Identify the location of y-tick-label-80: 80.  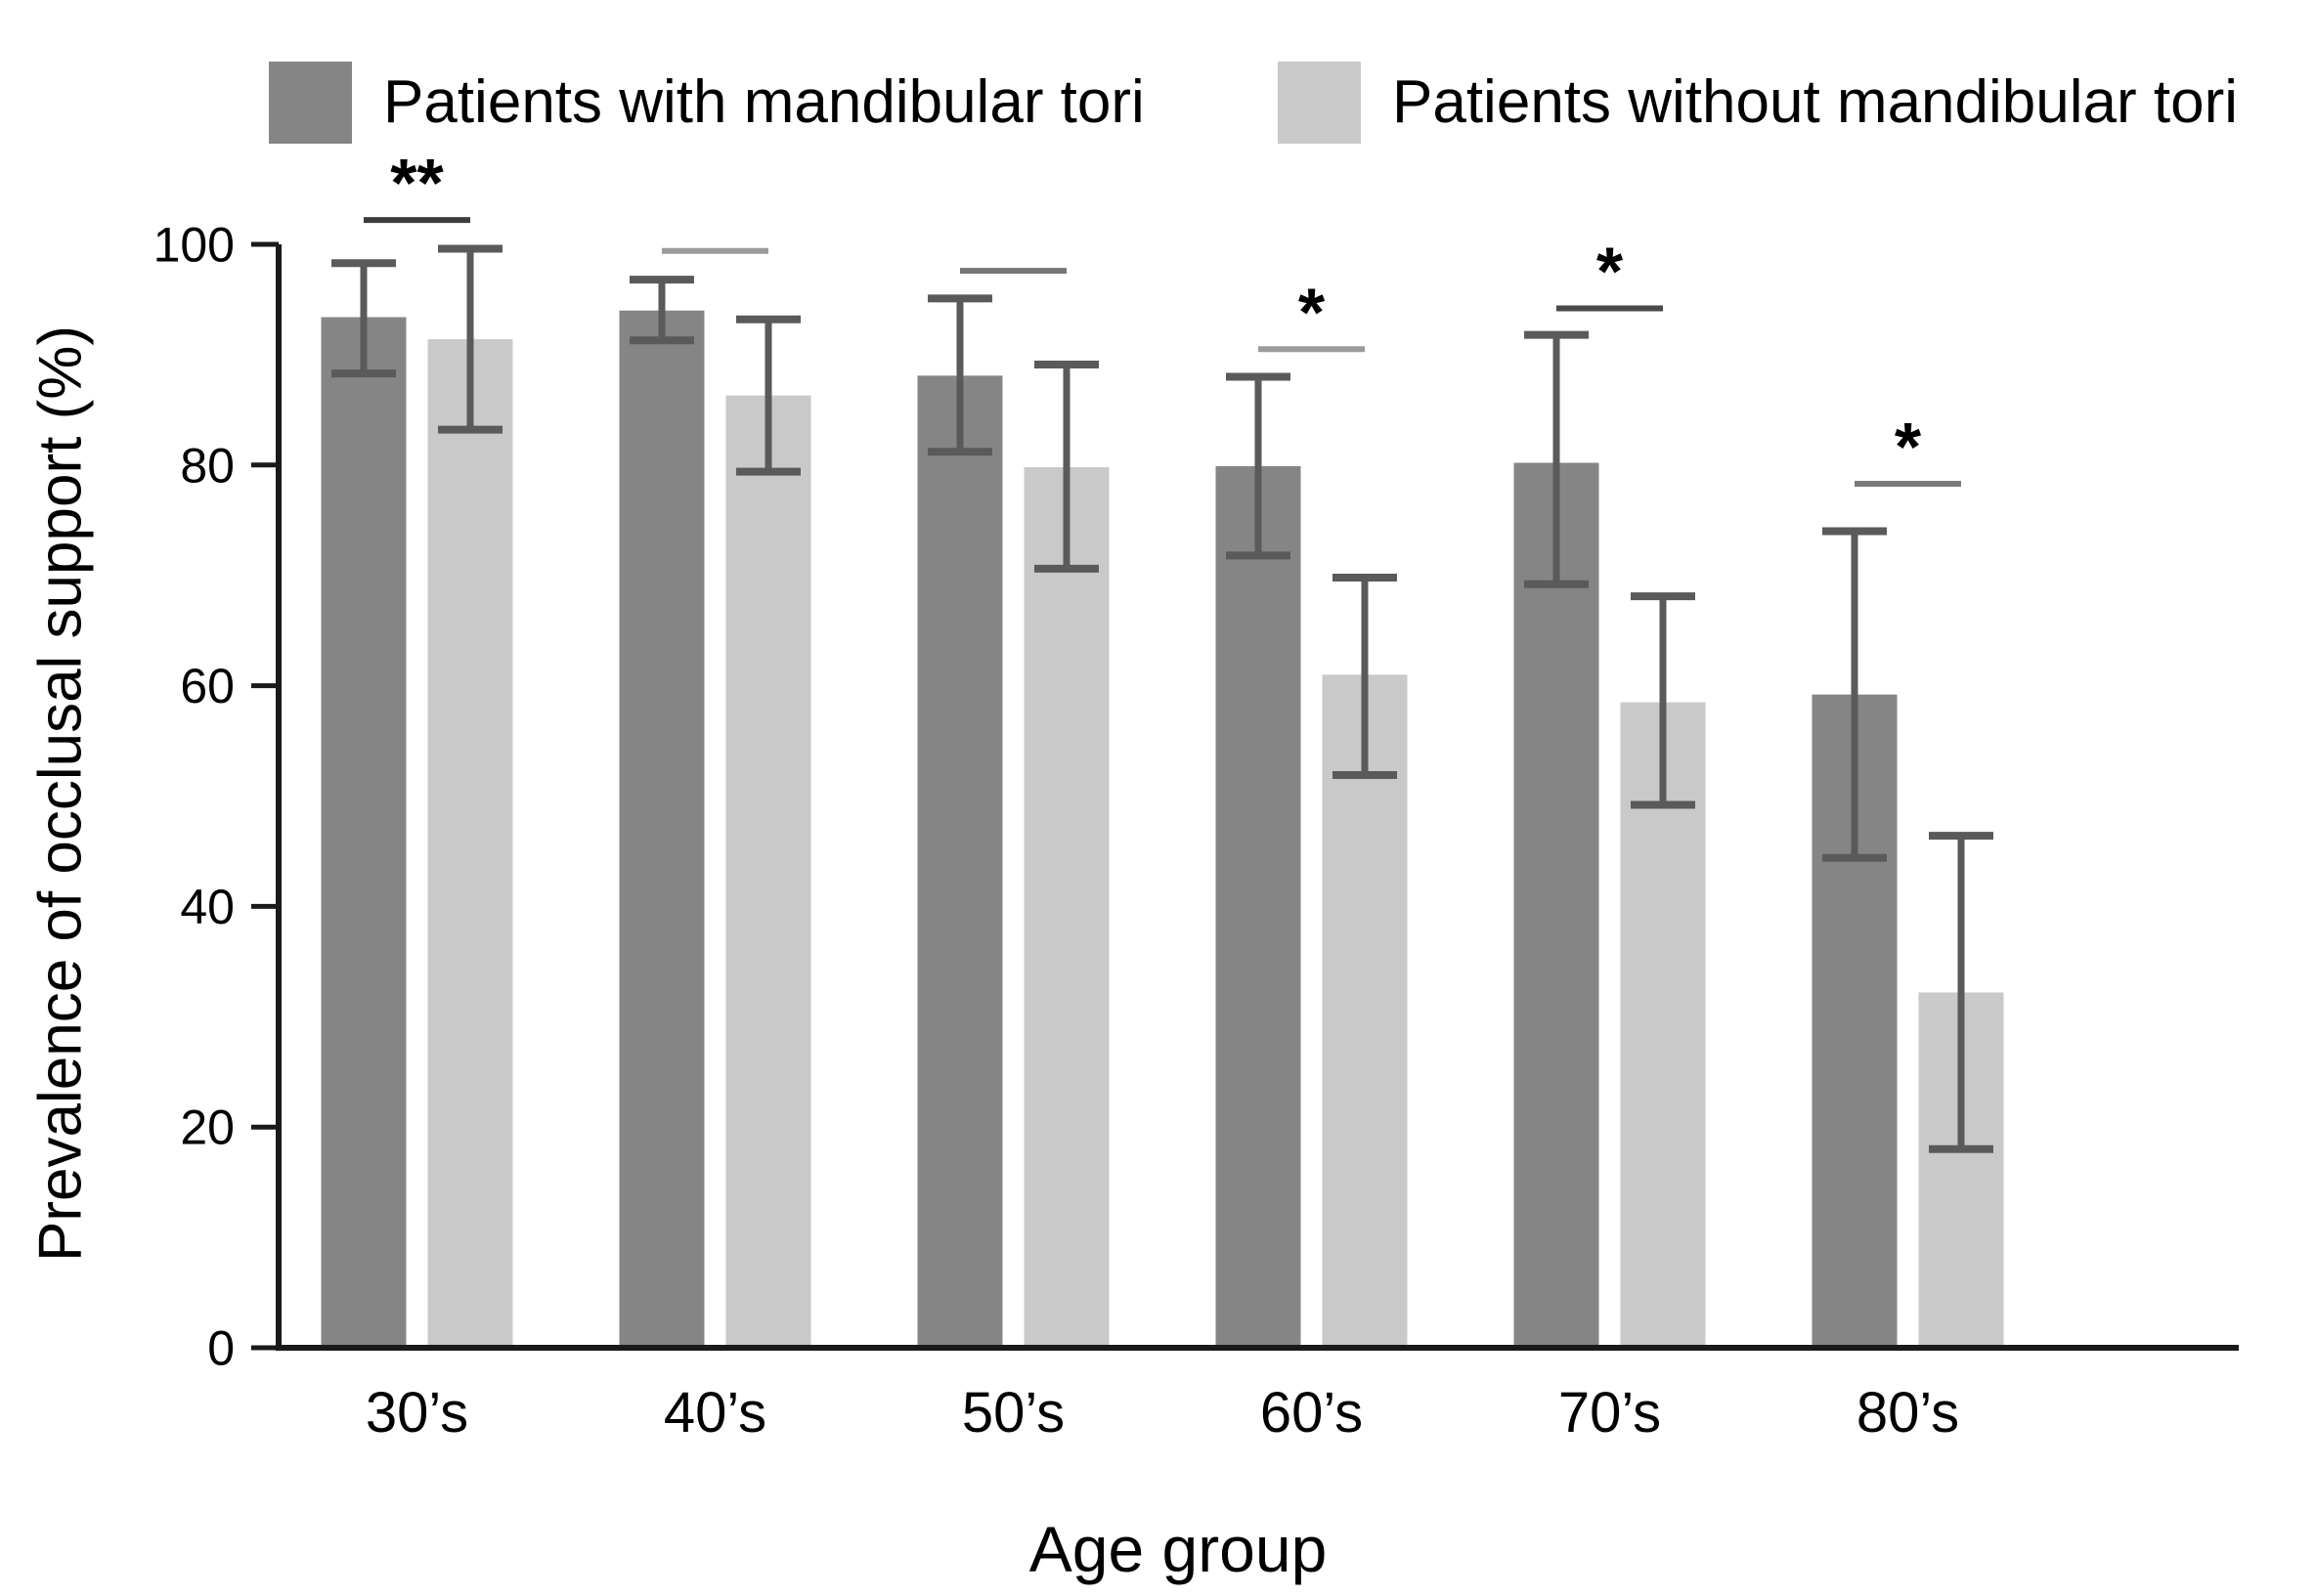
(207, 465).